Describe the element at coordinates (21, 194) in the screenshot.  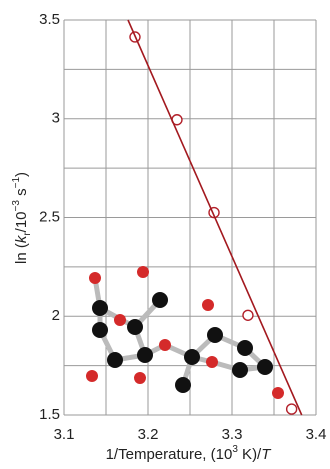
I see `y-label-part: s` at that location.